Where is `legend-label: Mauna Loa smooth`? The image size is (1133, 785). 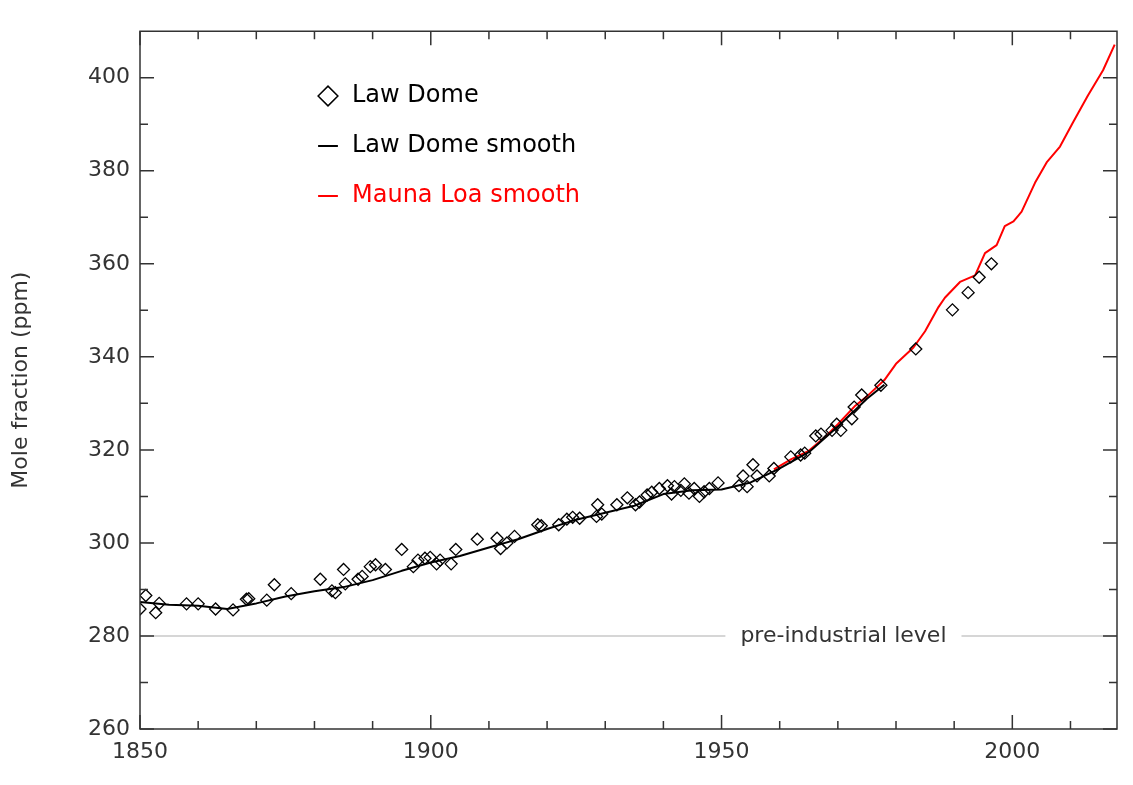 legend-label: Mauna Loa smooth is located at coordinates (466, 194).